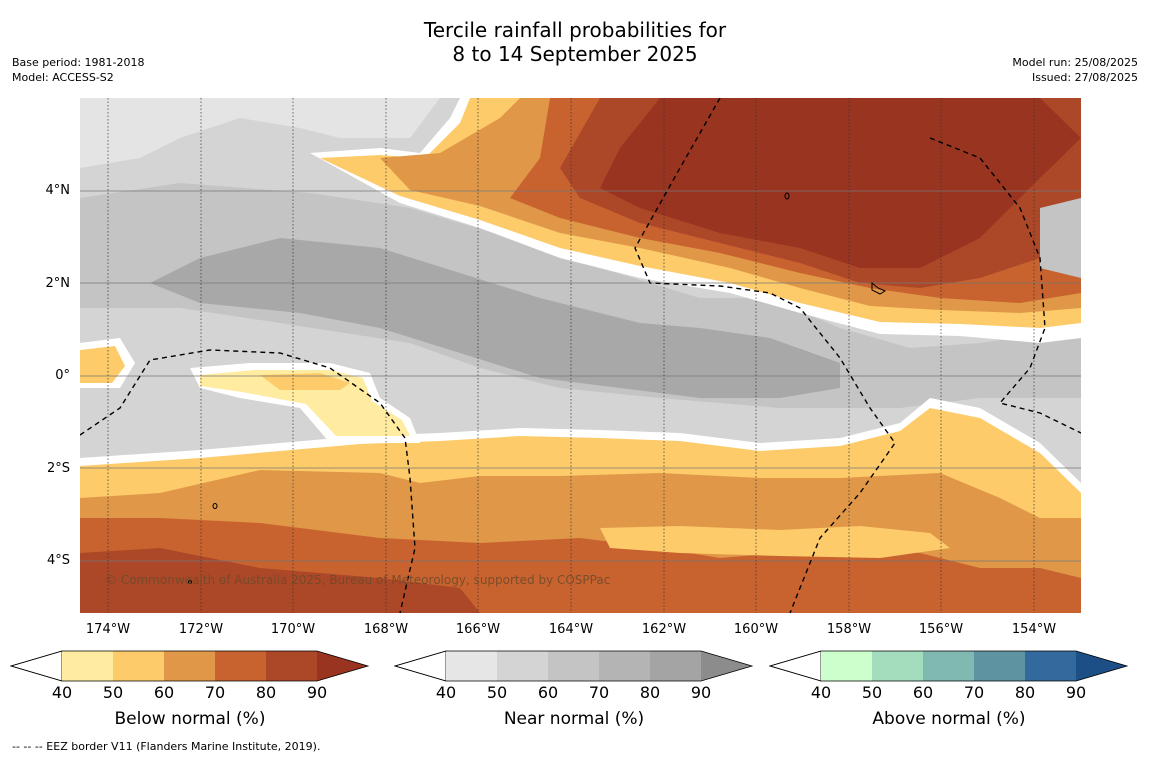 This screenshot has width=1150, height=758. Describe the element at coordinates (108, 629) in the screenshot. I see `lon-label-174w: 174°W` at that location.